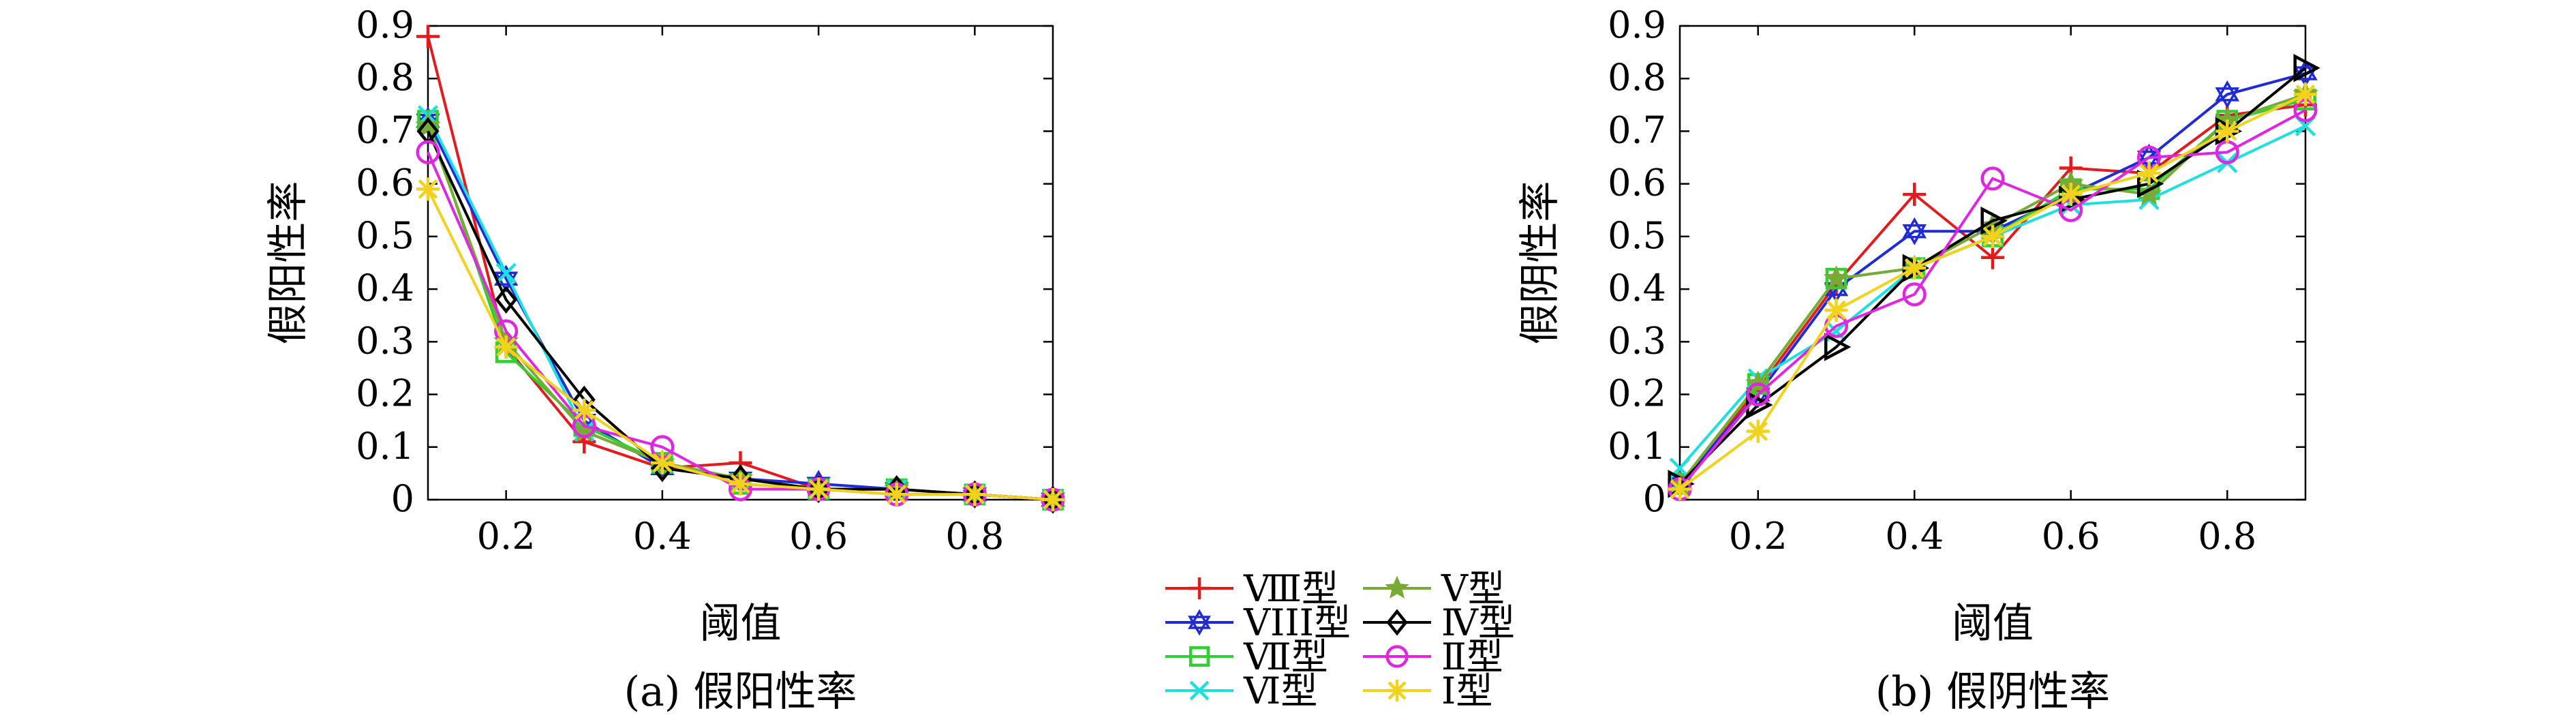  What do you see at coordinates (1290, 588) in the screenshot?
I see `legend-label: Ⅷ型` at bounding box center [1290, 588].